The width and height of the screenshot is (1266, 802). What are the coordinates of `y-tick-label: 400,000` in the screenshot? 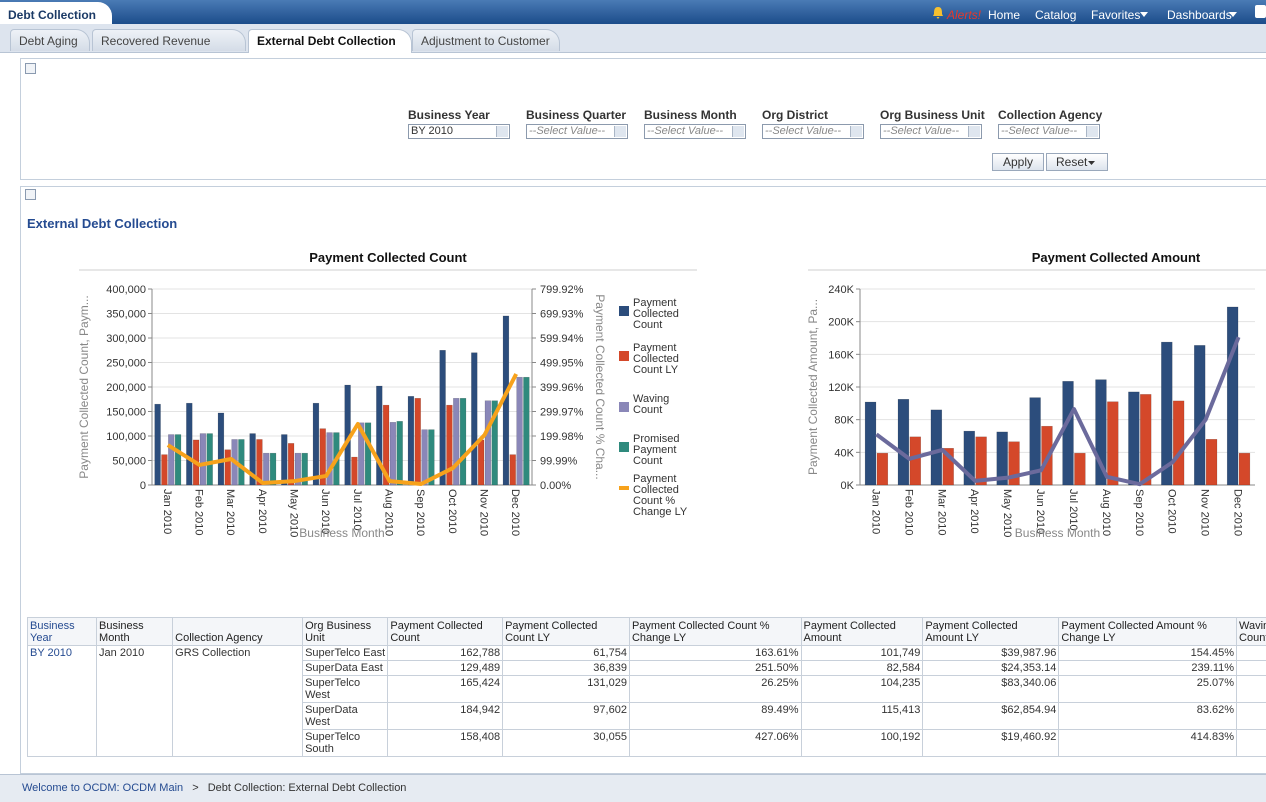 It's located at (126, 290).